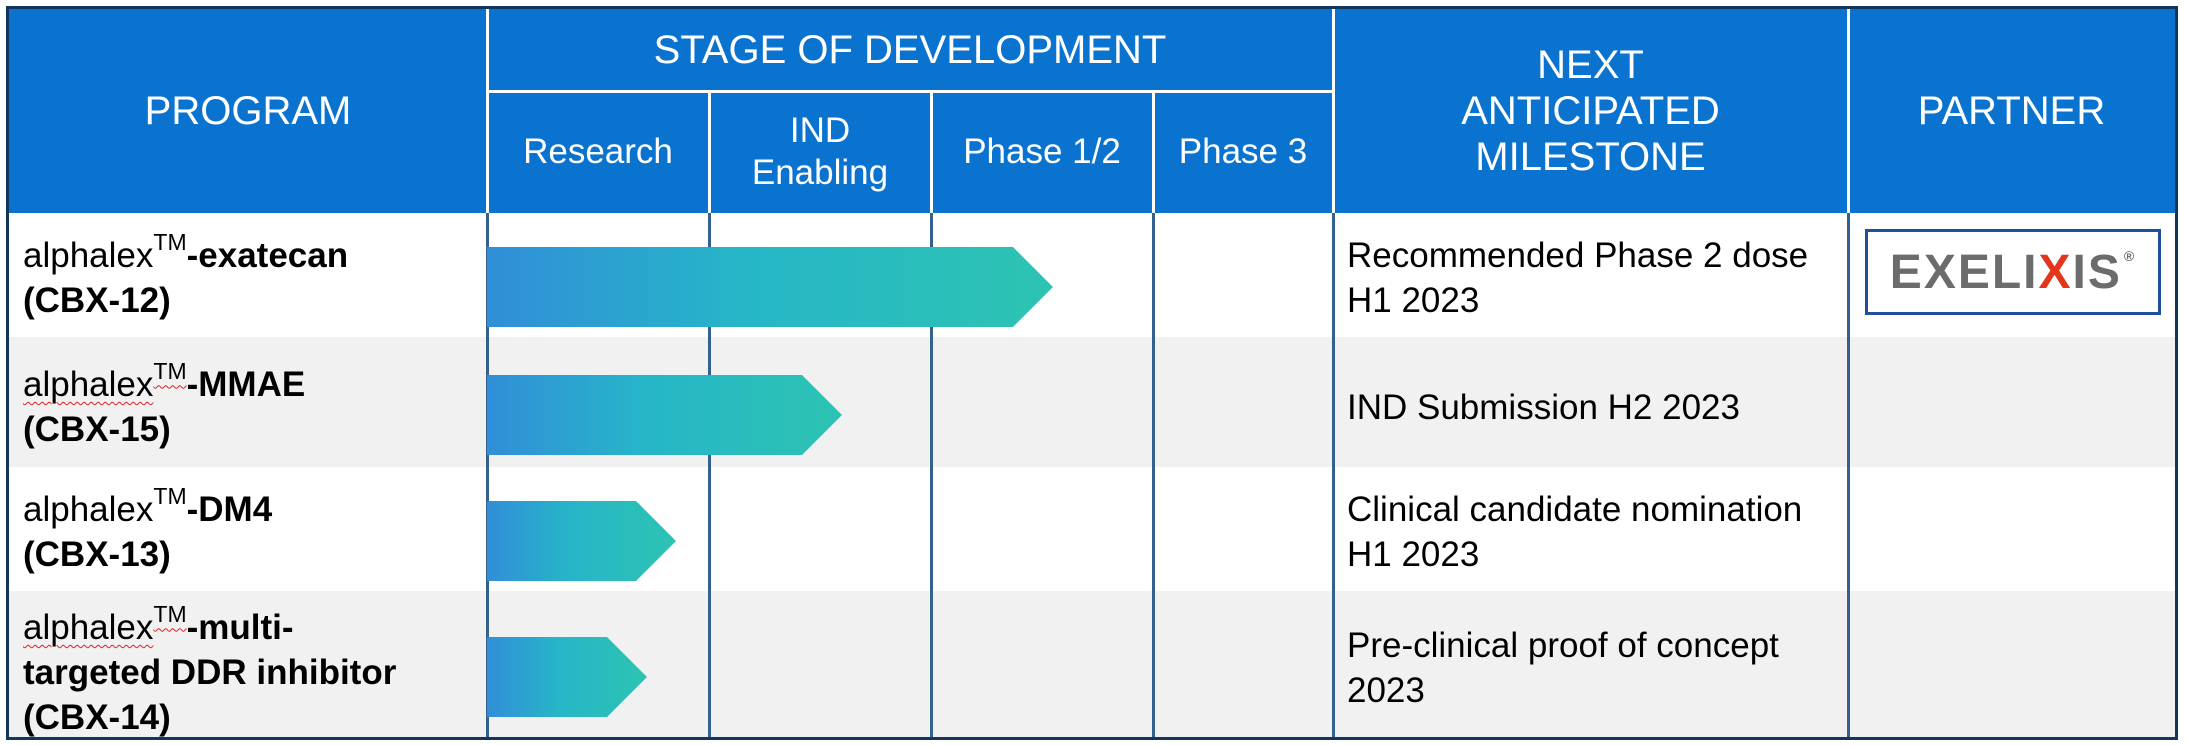  I want to click on header-next-milestone: NEXT ANTICIPATED MILESTONE, so click(1590, 111).